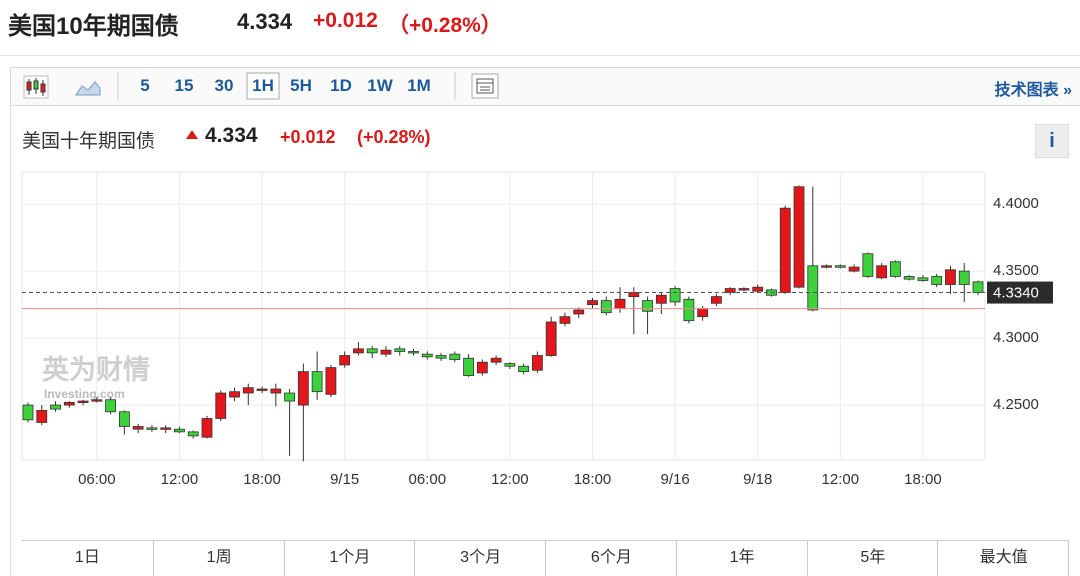  Describe the element at coordinates (611, 558) in the screenshot. I see `range-tab: 6个月` at that location.